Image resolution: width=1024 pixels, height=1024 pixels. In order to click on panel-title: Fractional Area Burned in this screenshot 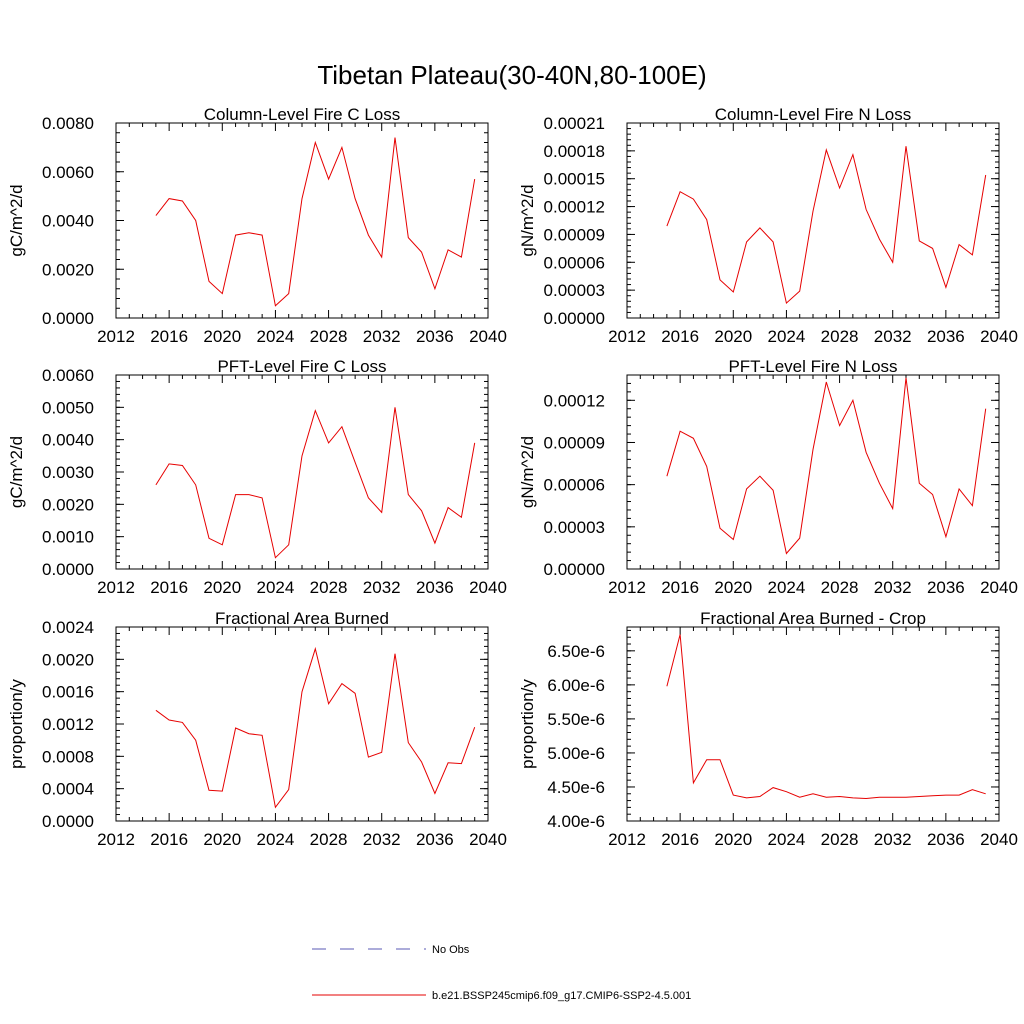, I will do `click(302, 618)`.